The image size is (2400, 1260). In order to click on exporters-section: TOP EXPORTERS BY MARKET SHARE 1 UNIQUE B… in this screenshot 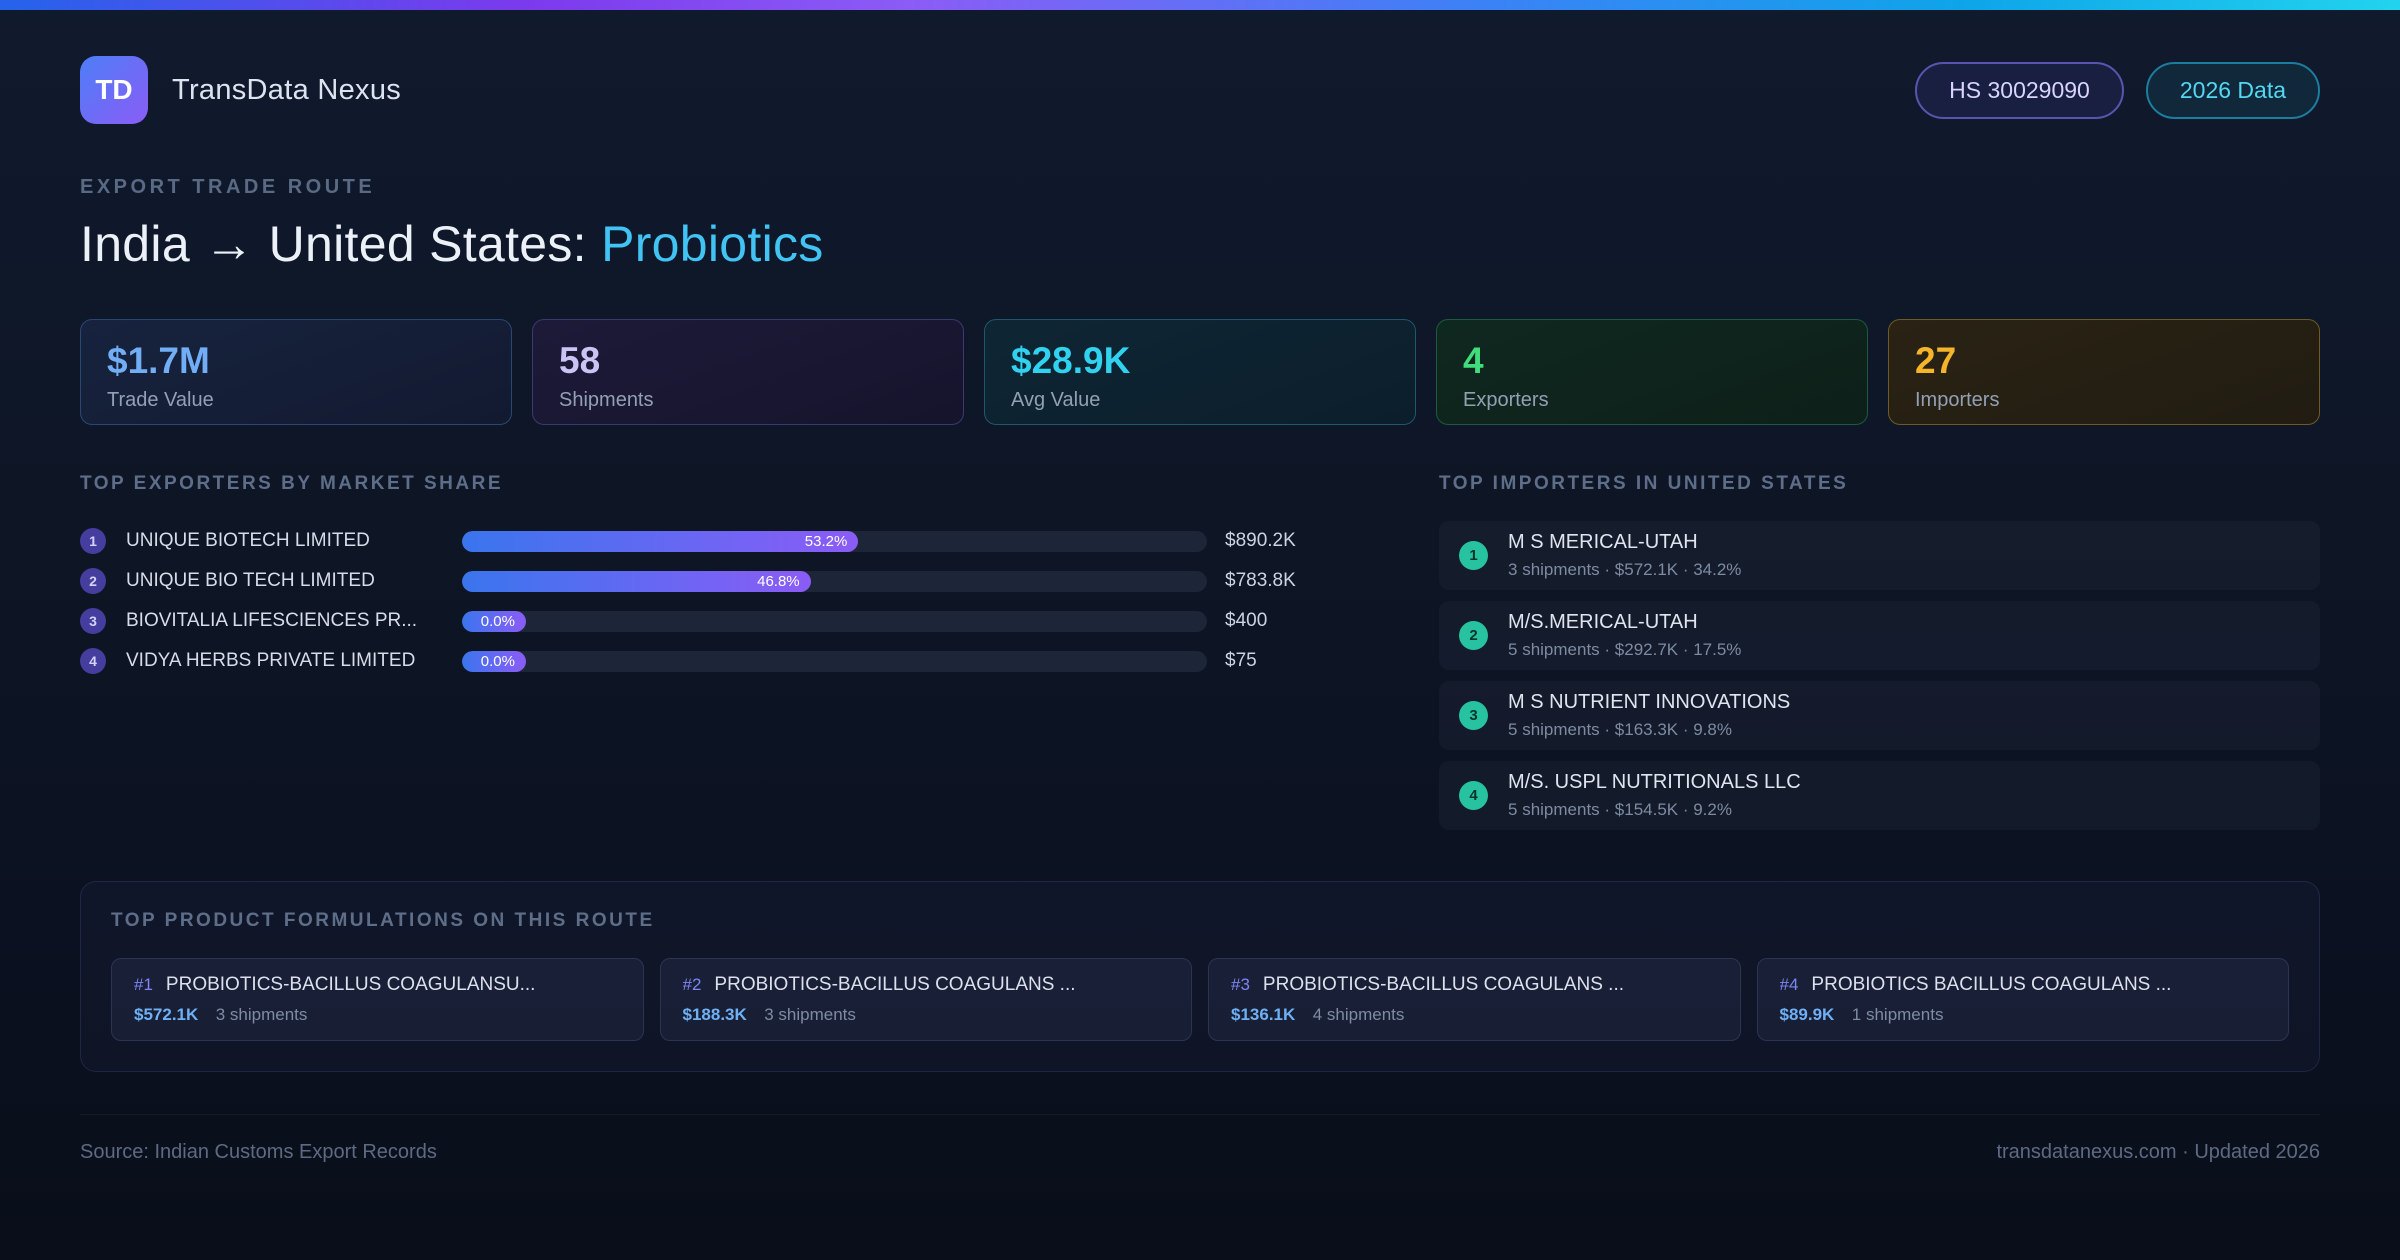, I will do `click(727, 577)`.